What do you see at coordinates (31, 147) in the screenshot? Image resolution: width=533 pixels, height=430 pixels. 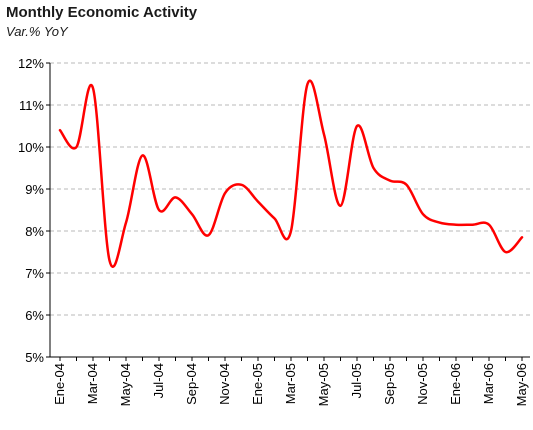 I see `y-tick-label: 10%` at bounding box center [31, 147].